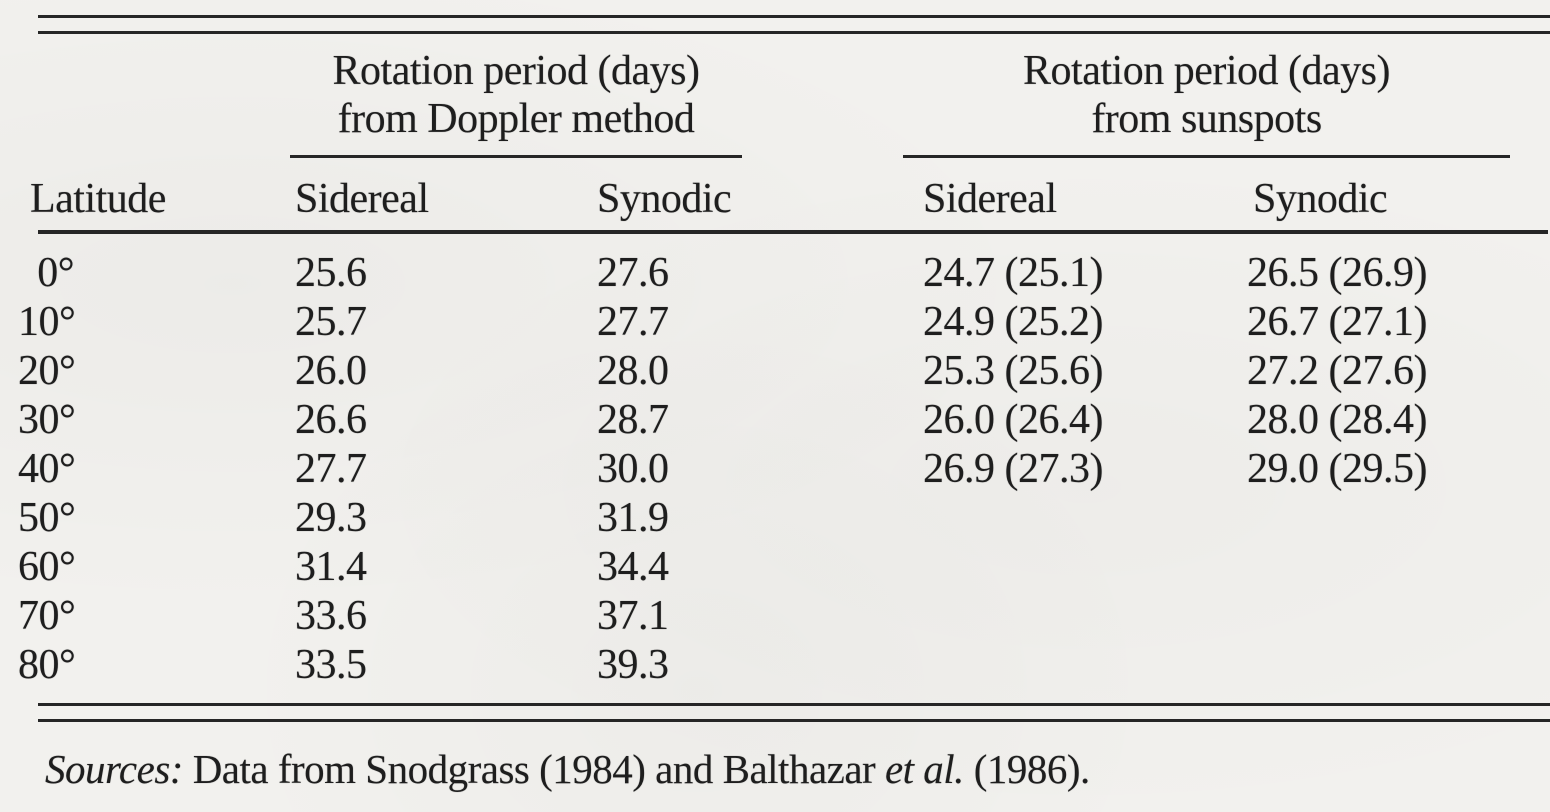  What do you see at coordinates (1013, 420) in the screenshot?
I see `sunspot-sidereal-cell: 26.0 (26.4)` at bounding box center [1013, 420].